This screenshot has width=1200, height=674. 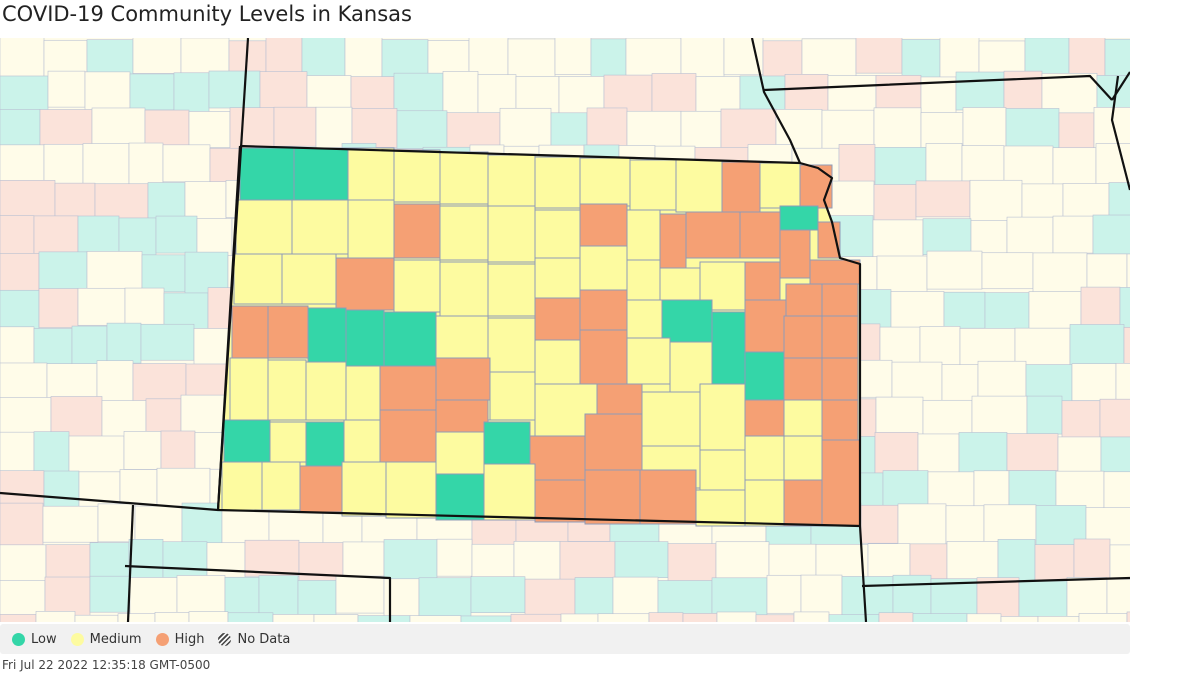 I want to click on legend-item-low: Low, so click(x=34, y=639).